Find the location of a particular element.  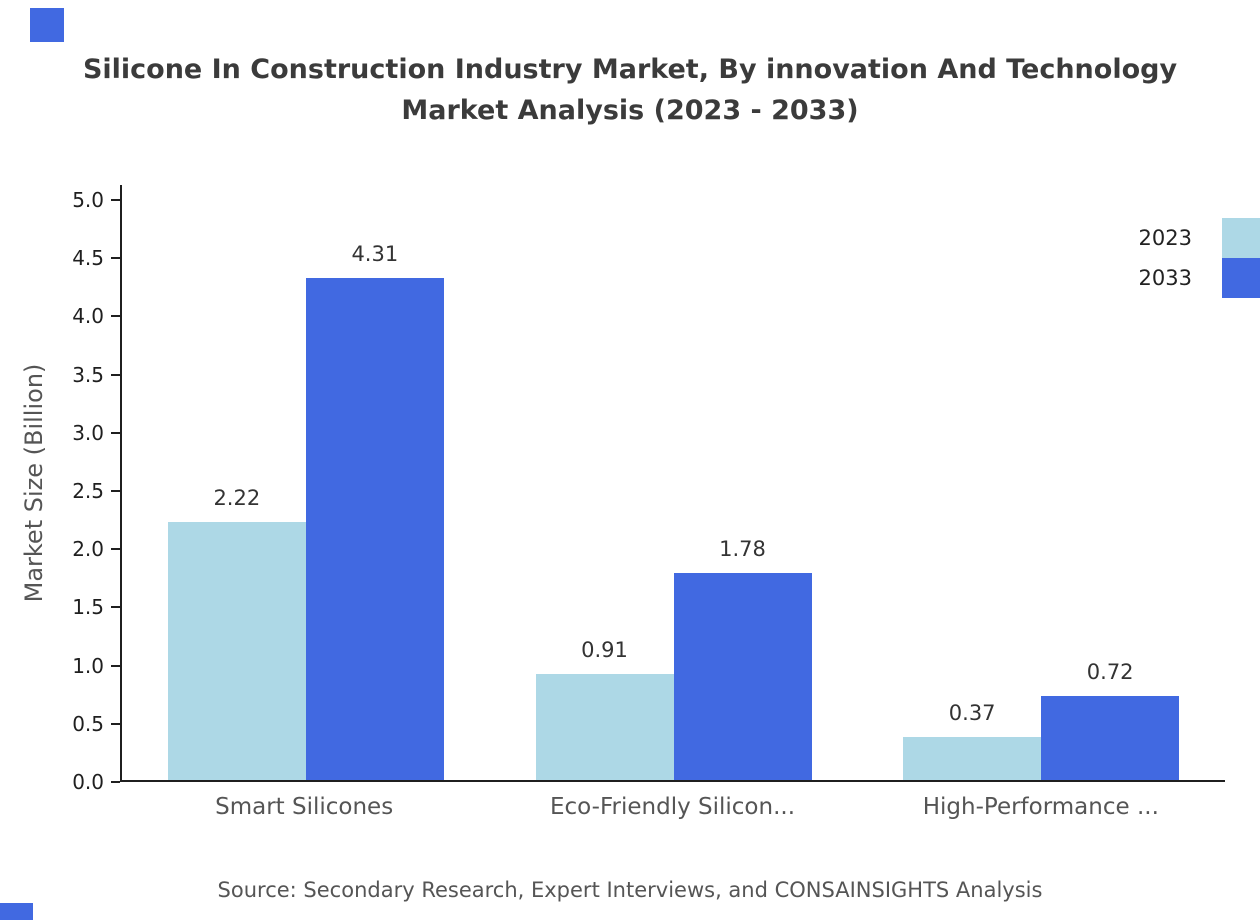

y-tick-label: 0.0 is located at coordinates (88, 782).